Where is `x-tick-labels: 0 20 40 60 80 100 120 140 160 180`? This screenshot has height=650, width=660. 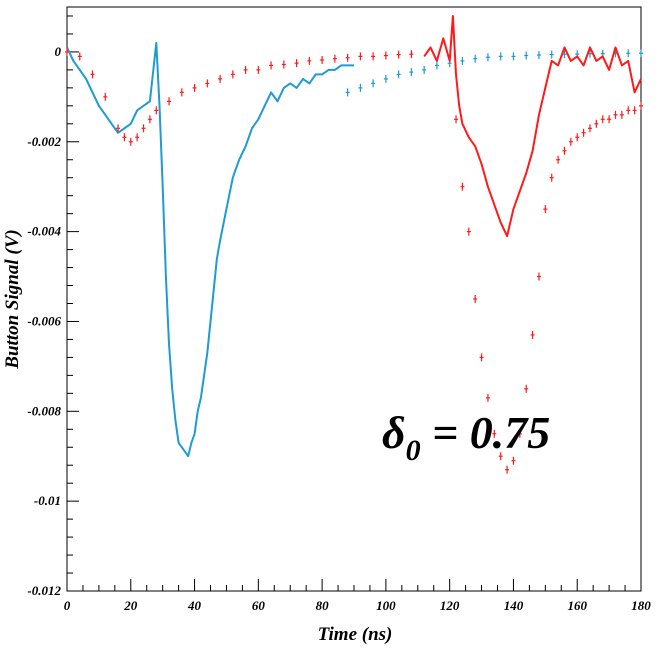 x-tick-labels: 0 20 40 60 80 100 120 140 160 180 is located at coordinates (358, 605).